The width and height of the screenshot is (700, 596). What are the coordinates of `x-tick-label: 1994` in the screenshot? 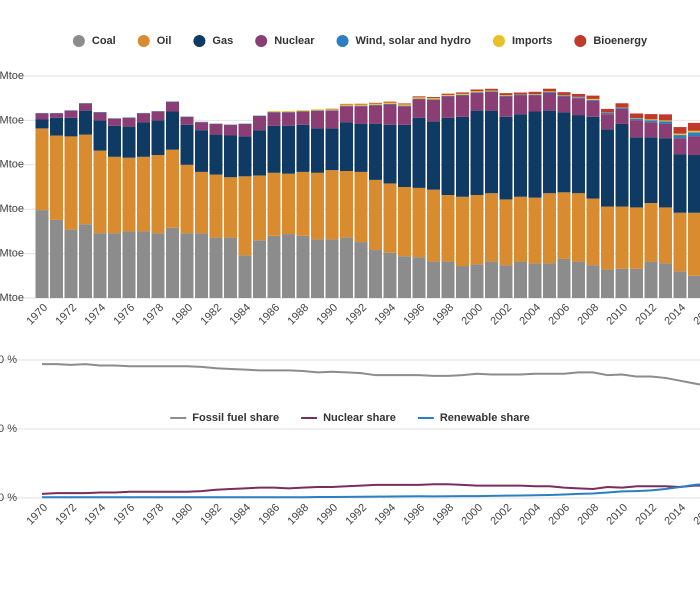 It's located at (385, 315).